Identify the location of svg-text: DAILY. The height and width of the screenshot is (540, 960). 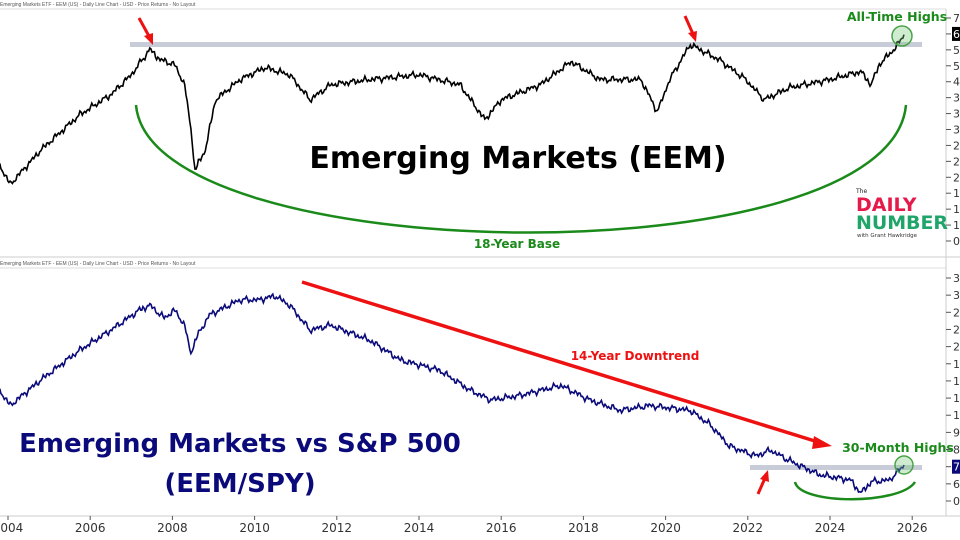
(886, 205).